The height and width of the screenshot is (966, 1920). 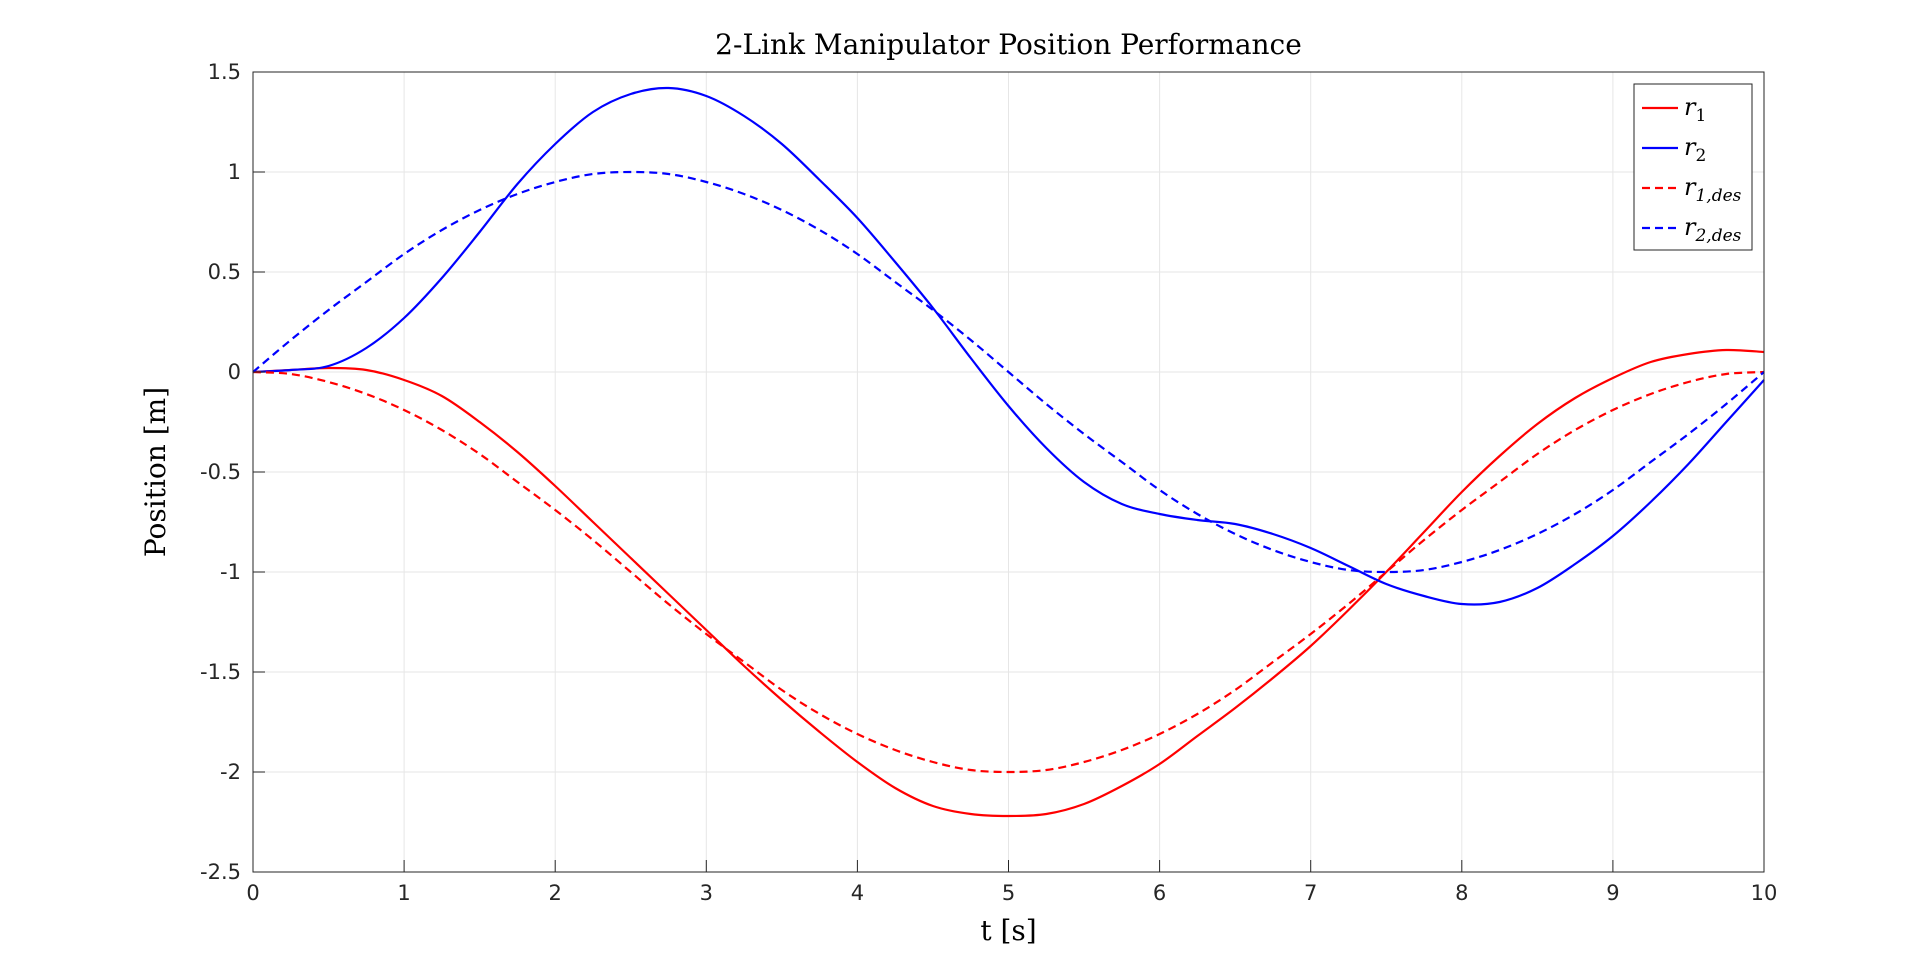 What do you see at coordinates (1008, 44) in the screenshot?
I see `chart-title: 2-Link Manipulator Position Performance` at bounding box center [1008, 44].